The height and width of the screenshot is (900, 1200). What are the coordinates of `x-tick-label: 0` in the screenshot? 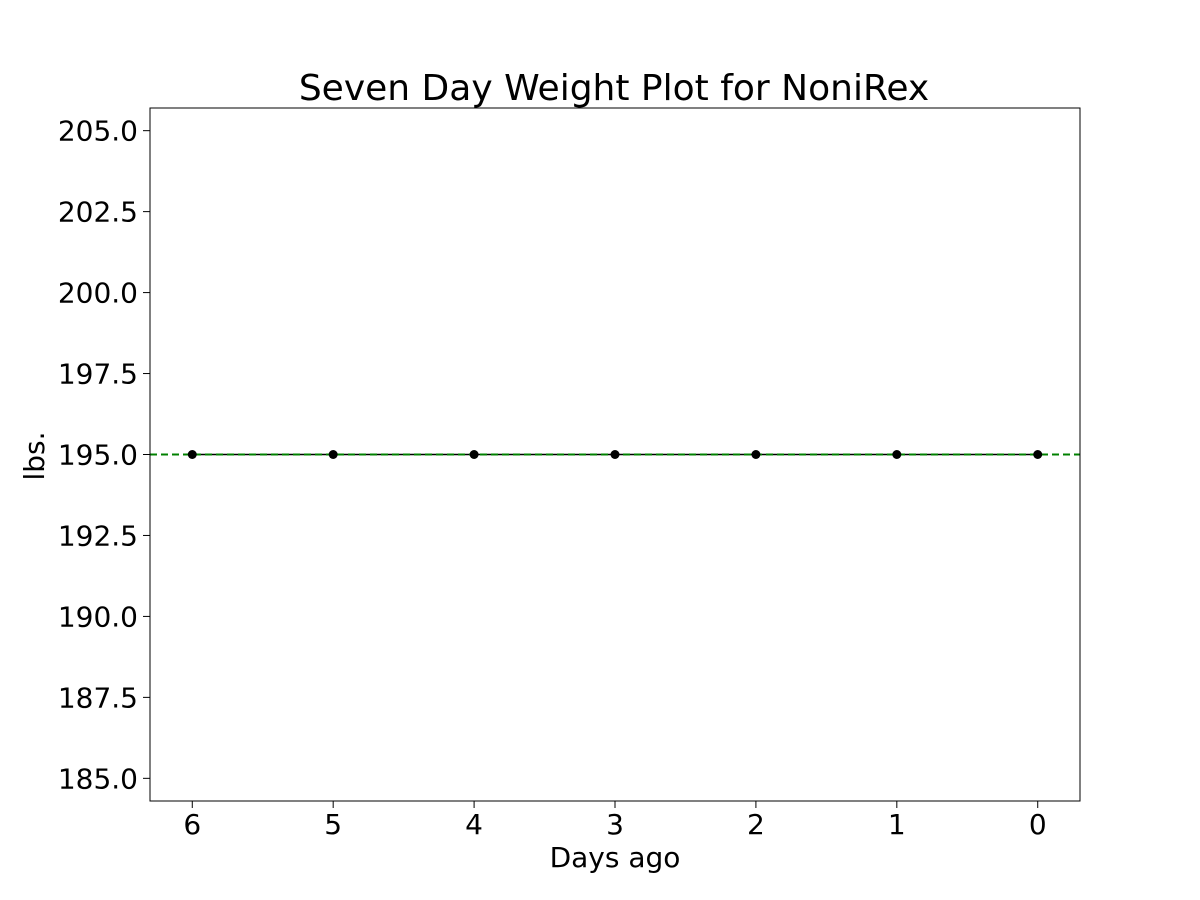 It's located at (1038, 824).